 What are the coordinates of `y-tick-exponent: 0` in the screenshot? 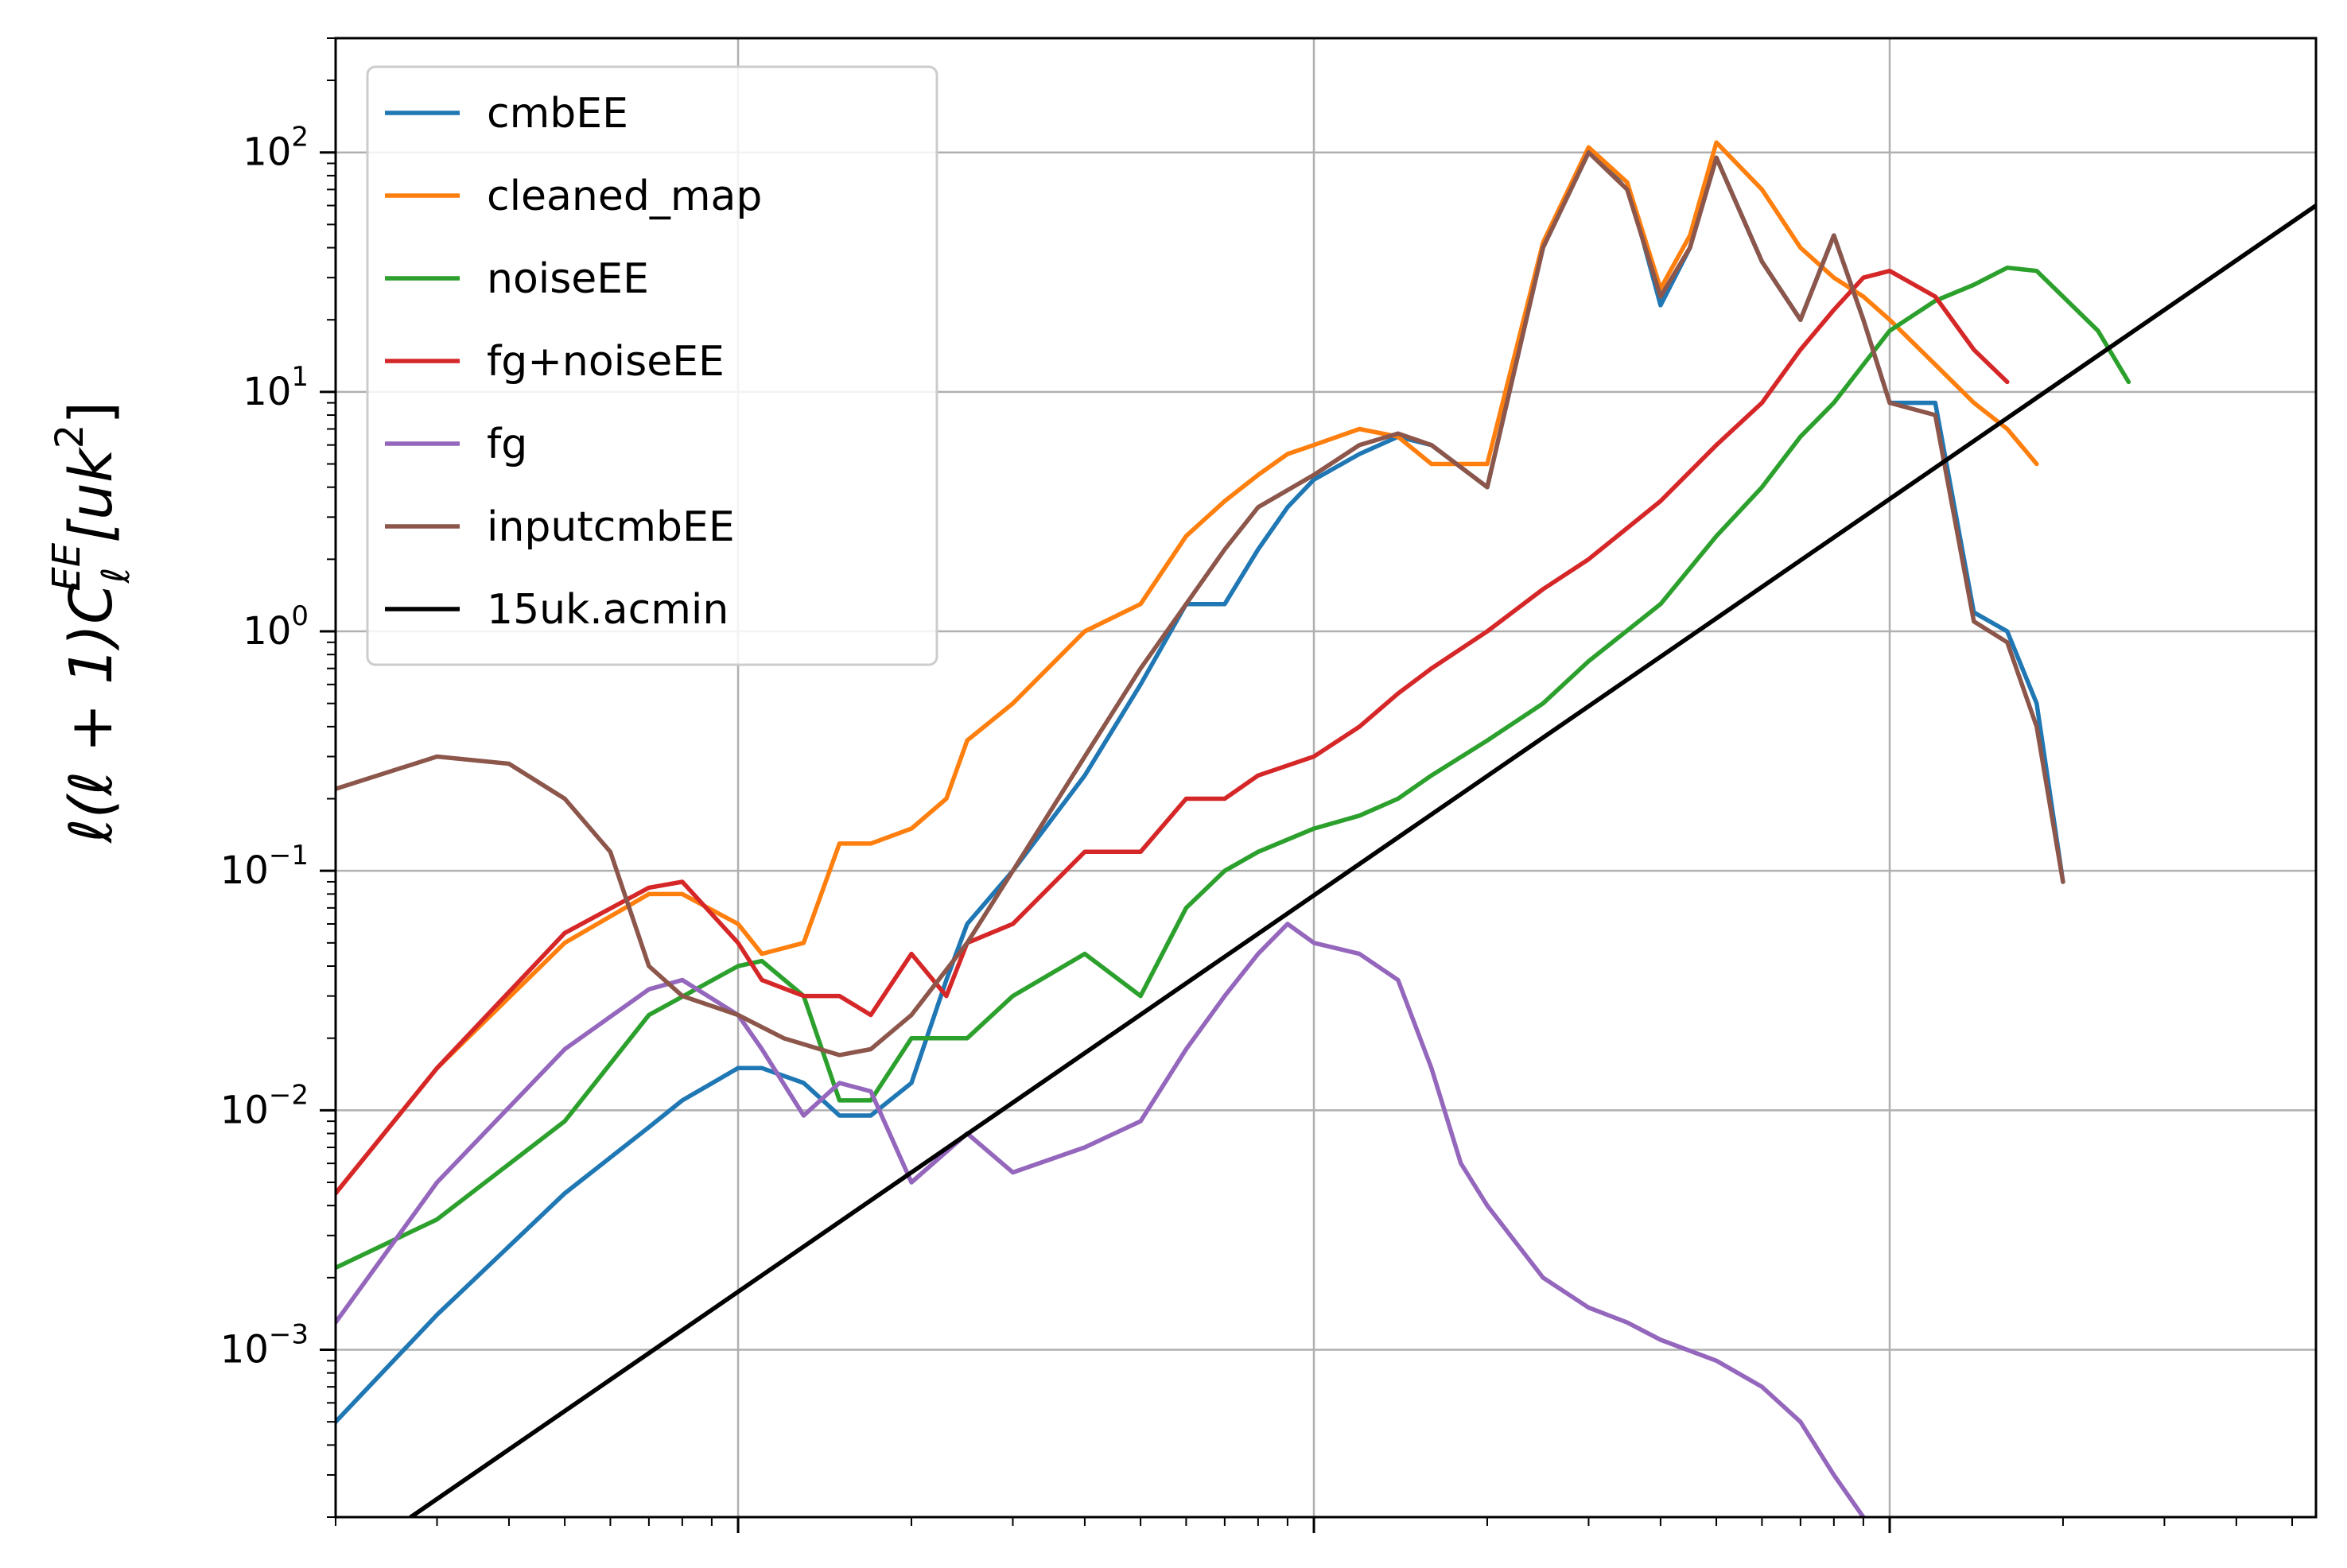 It's located at (300, 616).